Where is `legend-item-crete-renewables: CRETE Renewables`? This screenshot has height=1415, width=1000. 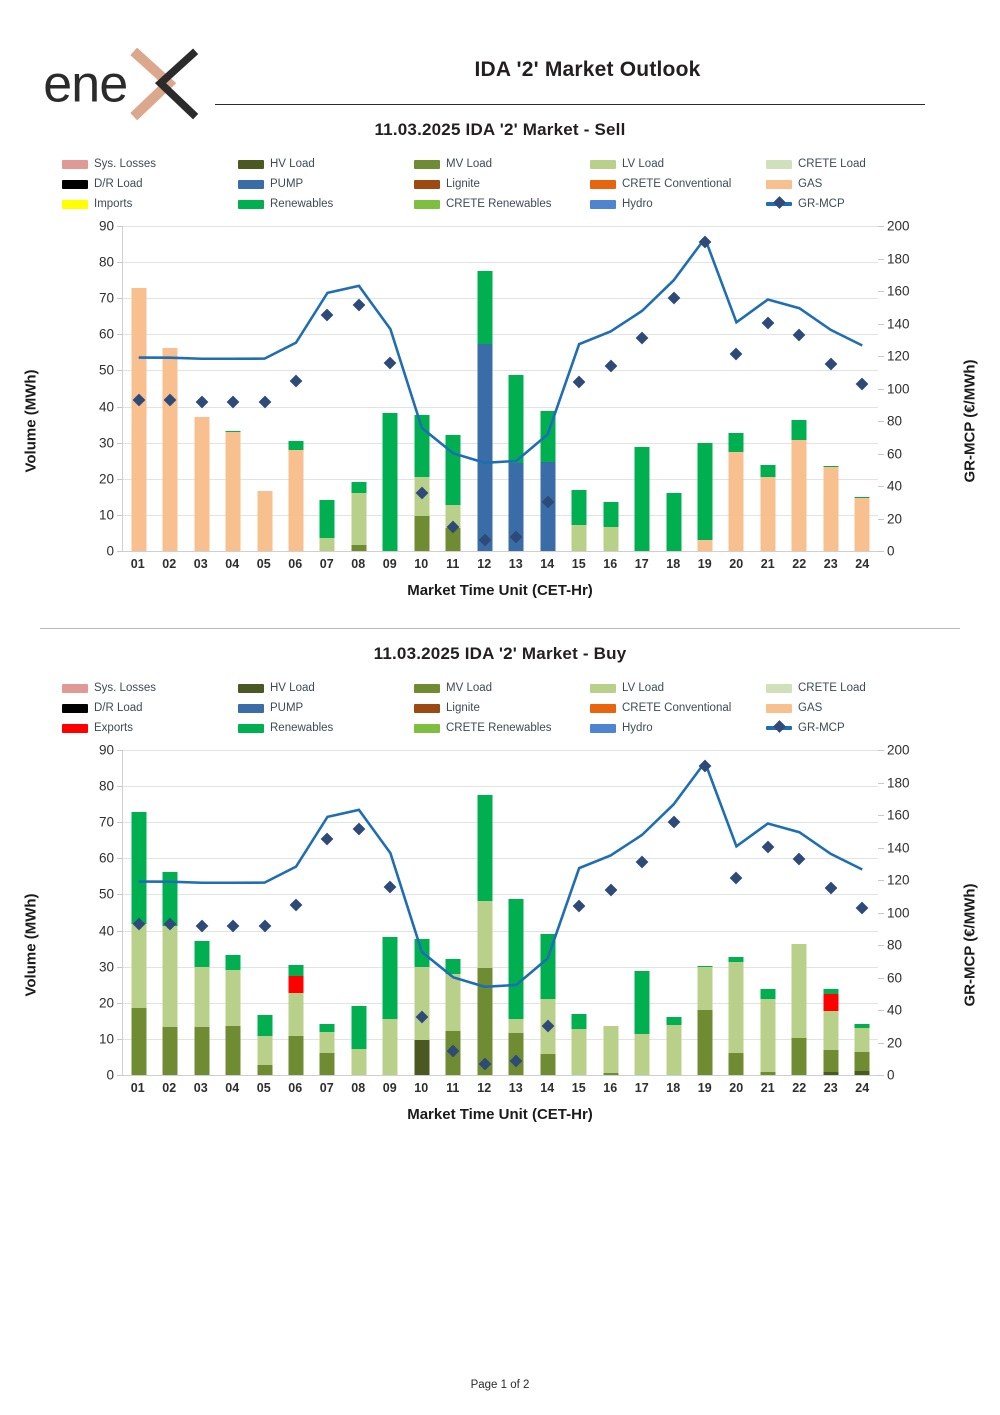 legend-item-crete-renewables: CRETE Renewables is located at coordinates (502, 204).